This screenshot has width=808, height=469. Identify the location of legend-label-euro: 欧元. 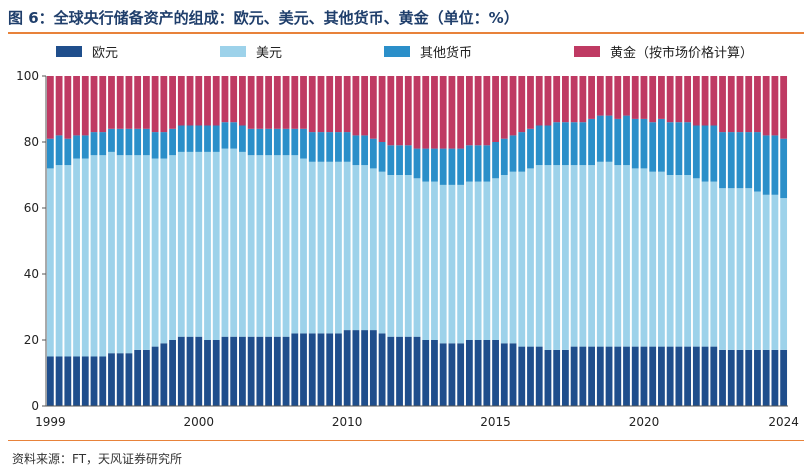
(105, 53).